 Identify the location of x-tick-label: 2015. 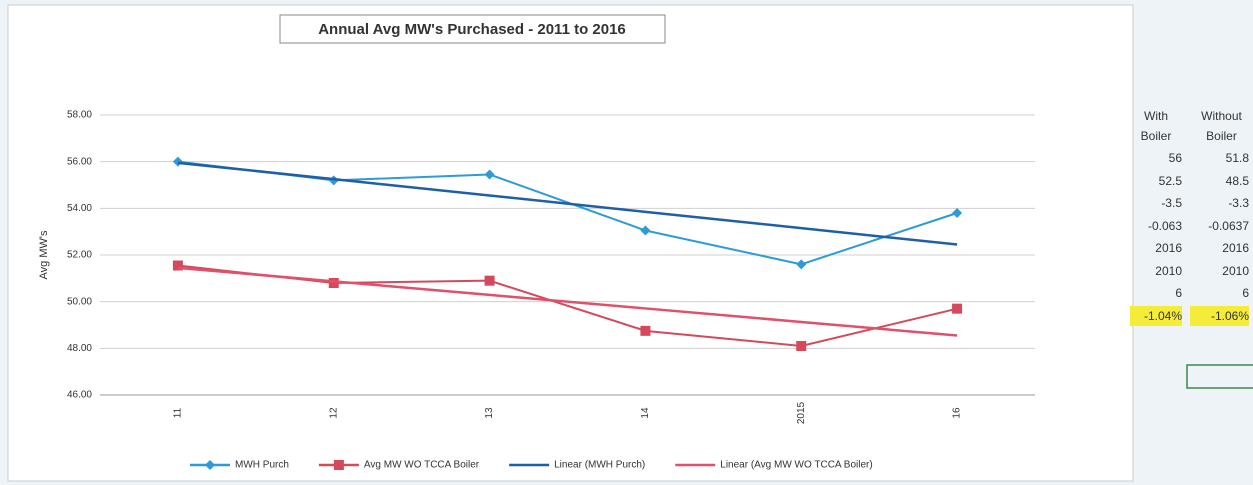
(801, 412).